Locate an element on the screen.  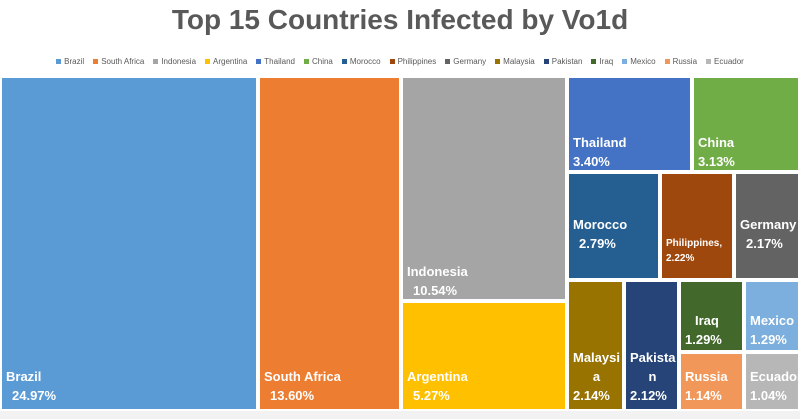
treemap-tile-ecuador: Ecuador 1.04% is located at coordinates (772, 381).